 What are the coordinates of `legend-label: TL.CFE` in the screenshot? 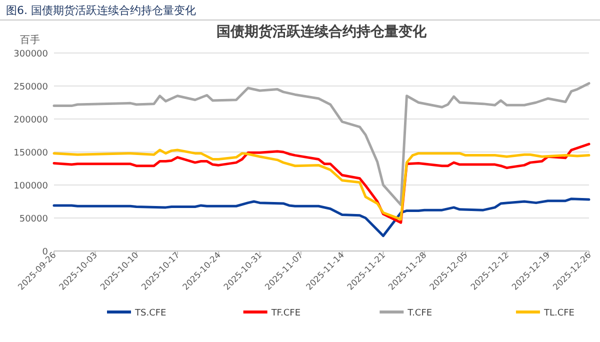 It's located at (558, 313).